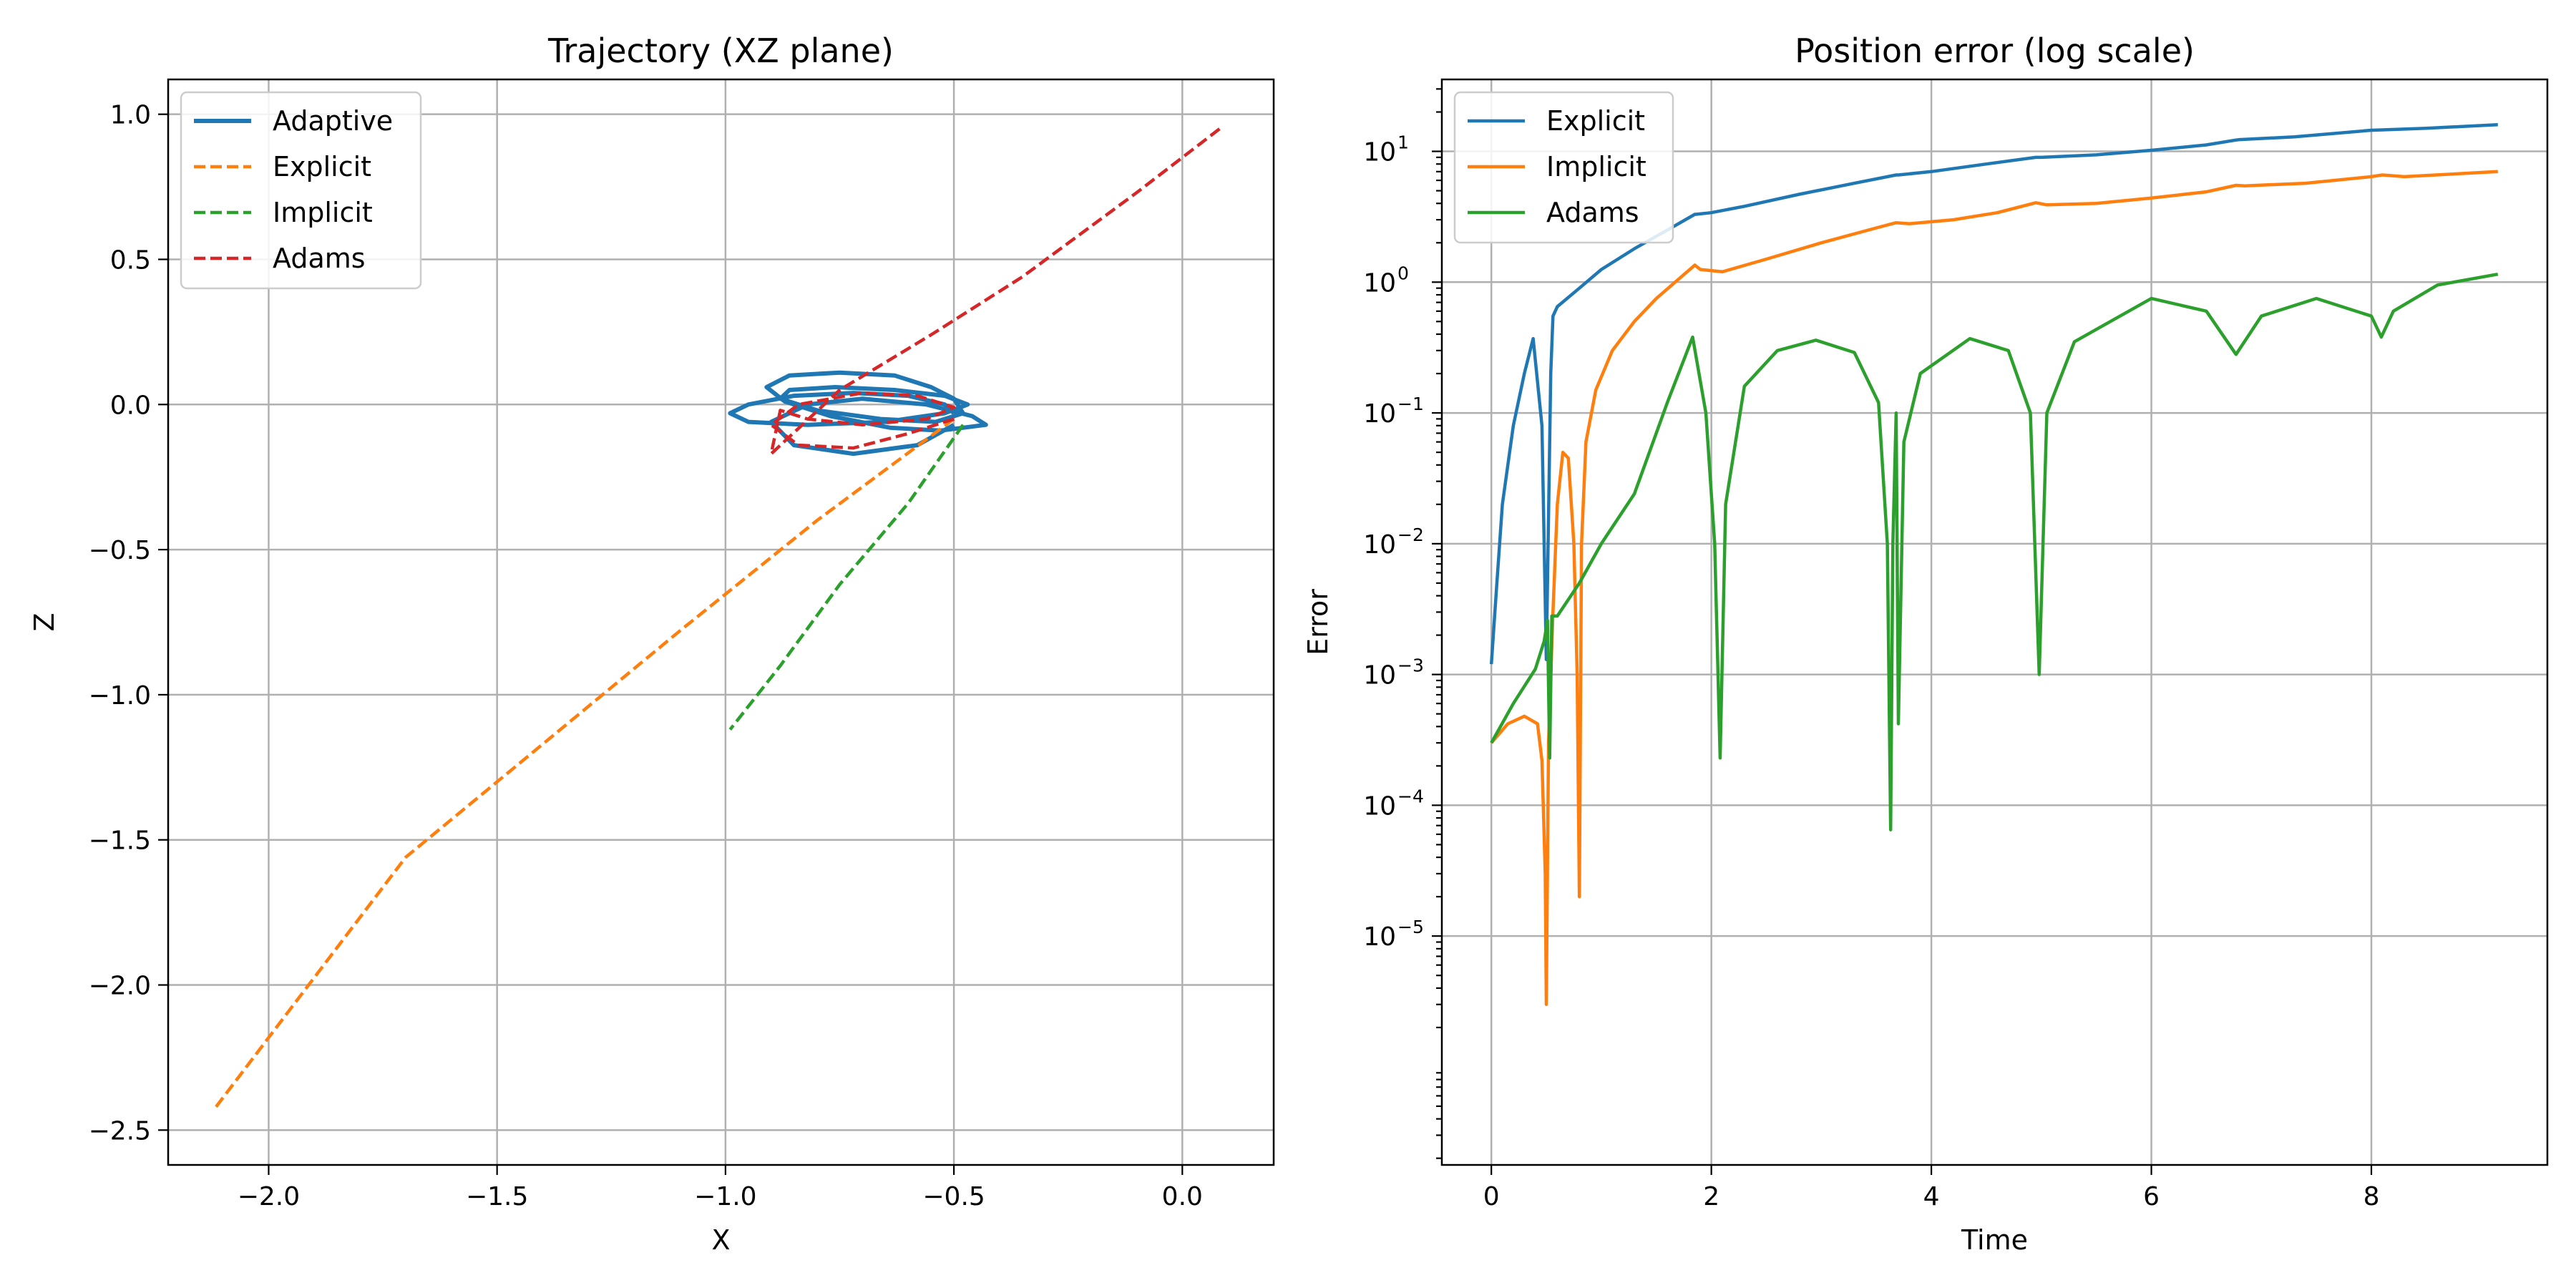  What do you see at coordinates (858, 413) in the screenshot?
I see `series-line-adaptive` at bounding box center [858, 413].